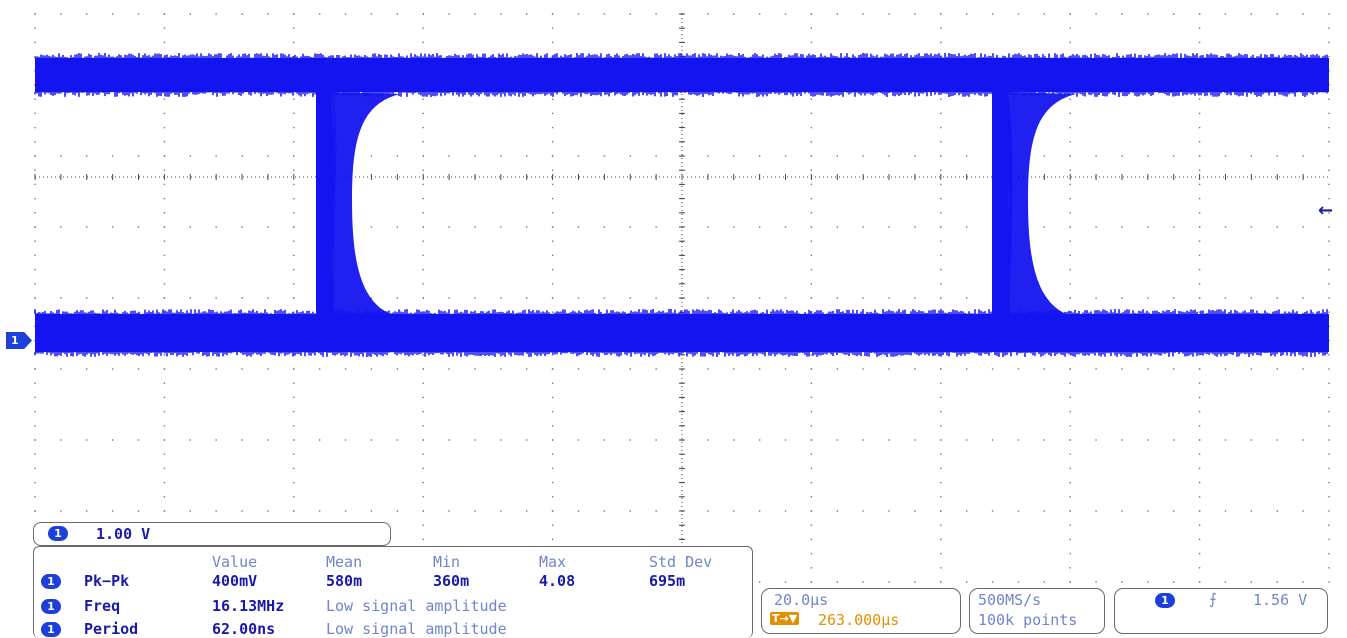  Describe the element at coordinates (446, 562) in the screenshot. I see `header-min: Min` at that location.